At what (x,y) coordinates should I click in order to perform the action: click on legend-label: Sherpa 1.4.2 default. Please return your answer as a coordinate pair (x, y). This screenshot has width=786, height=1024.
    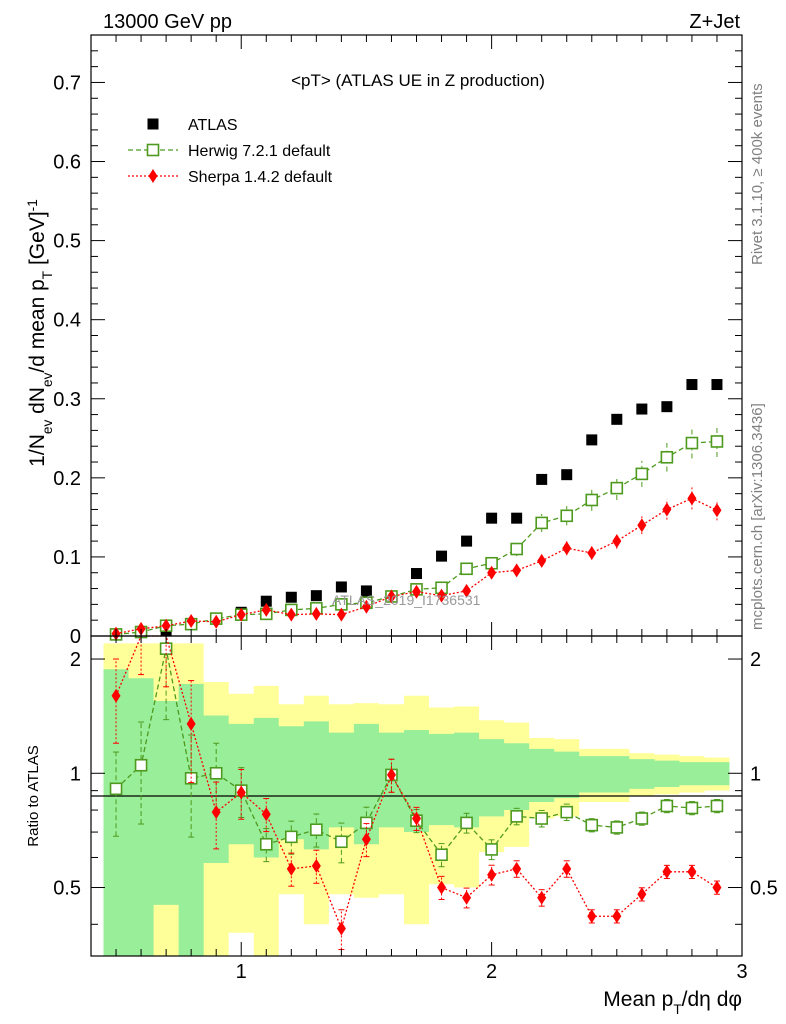
    Looking at the image, I should click on (260, 177).